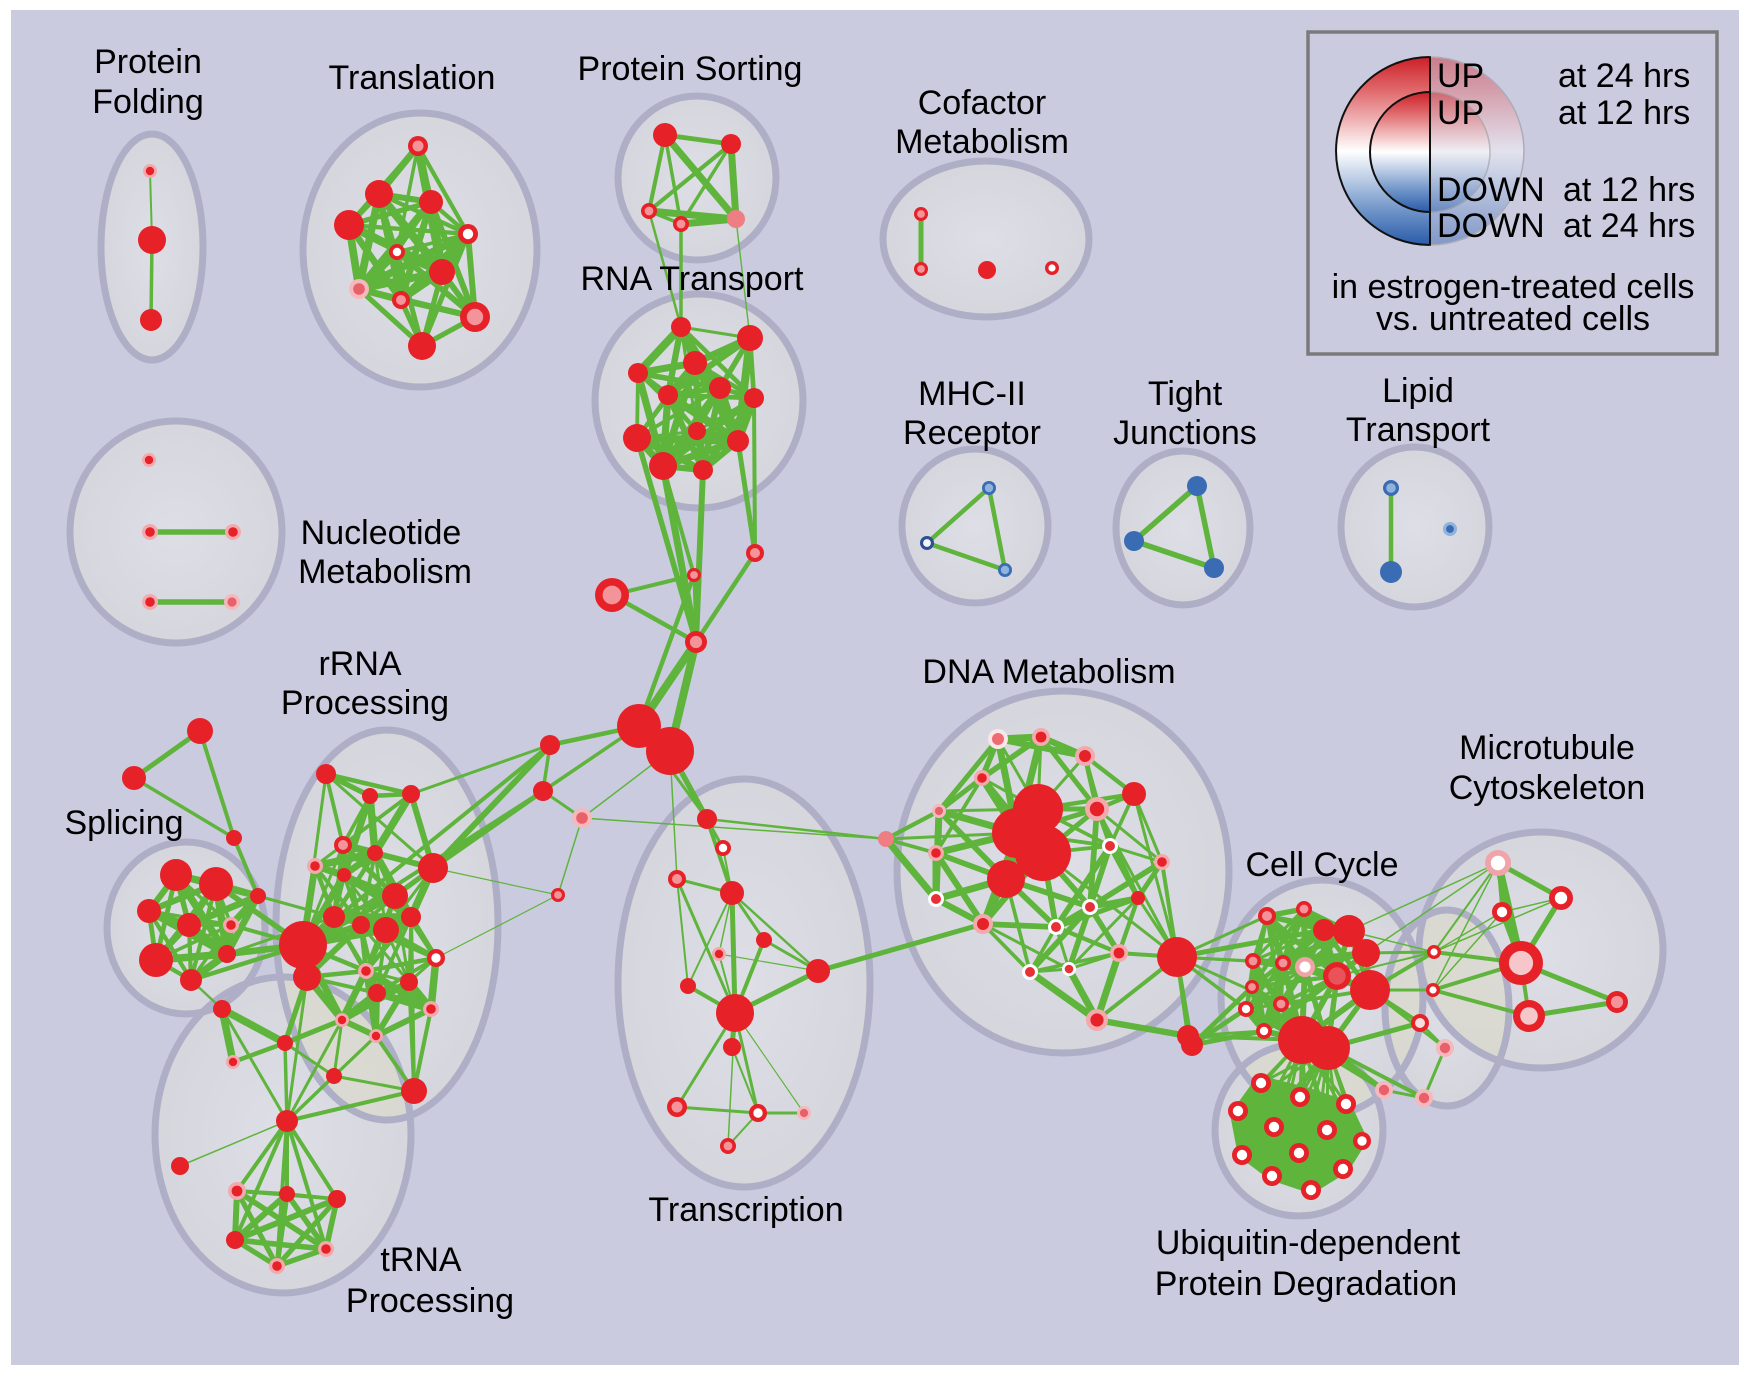  I want to click on svg-text: Folding, so click(148, 102).